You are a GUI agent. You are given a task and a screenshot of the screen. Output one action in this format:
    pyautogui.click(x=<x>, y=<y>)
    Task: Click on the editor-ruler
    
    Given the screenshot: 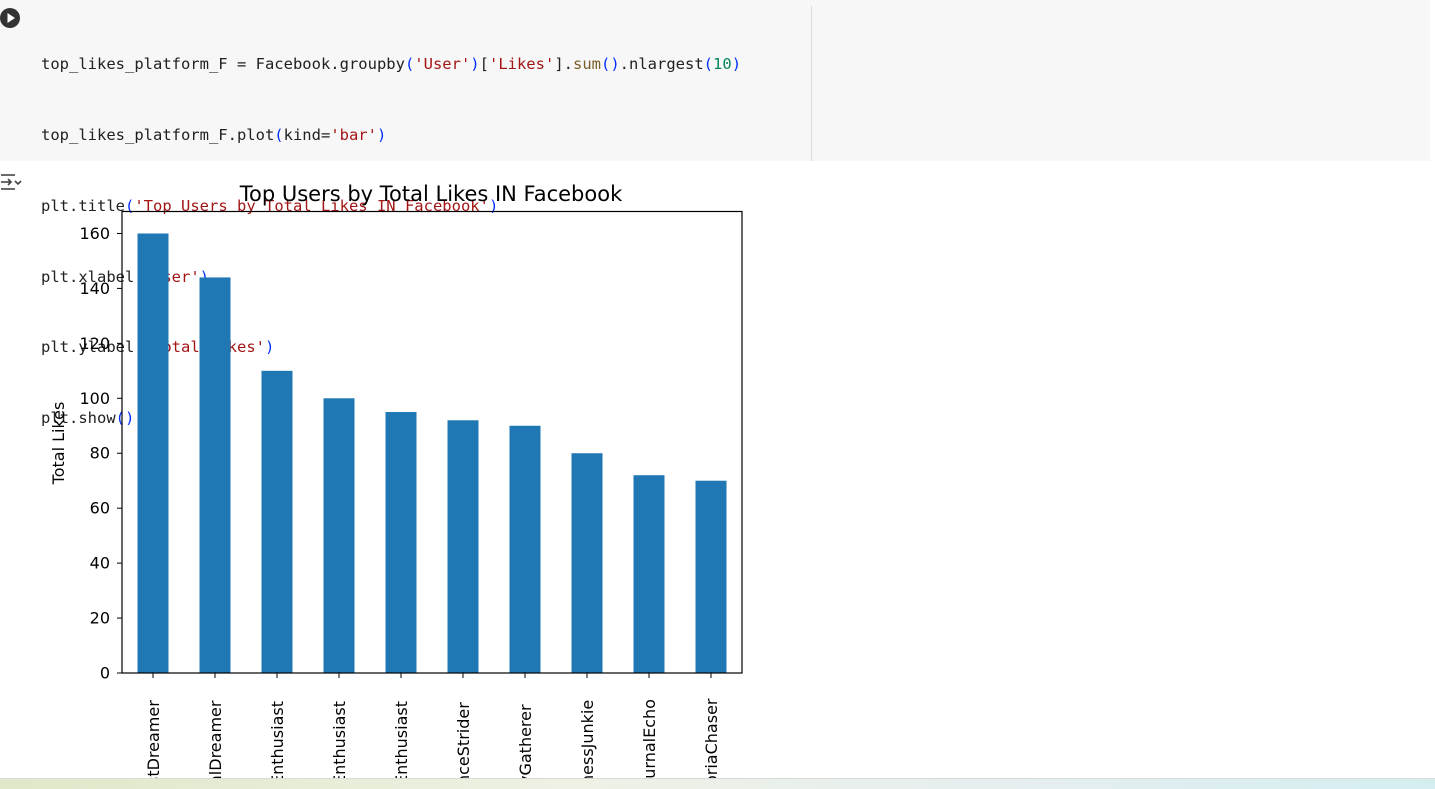 What is the action you would take?
    pyautogui.click(x=811, y=83)
    